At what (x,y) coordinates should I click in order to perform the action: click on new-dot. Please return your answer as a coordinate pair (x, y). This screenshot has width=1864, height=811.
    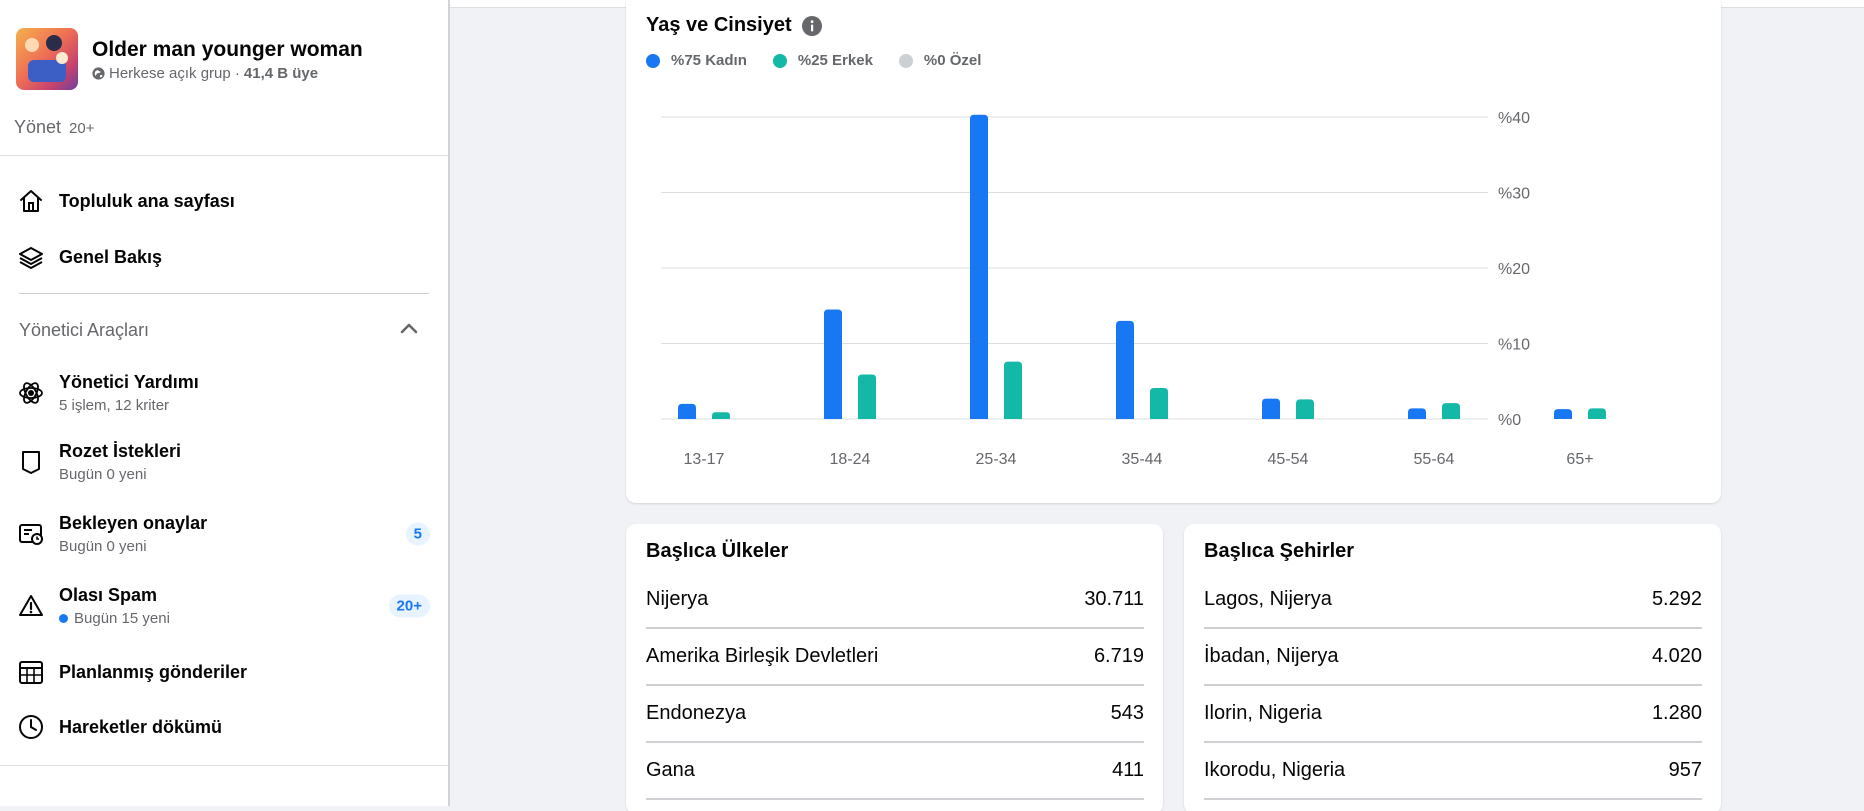
    Looking at the image, I should click on (63, 618).